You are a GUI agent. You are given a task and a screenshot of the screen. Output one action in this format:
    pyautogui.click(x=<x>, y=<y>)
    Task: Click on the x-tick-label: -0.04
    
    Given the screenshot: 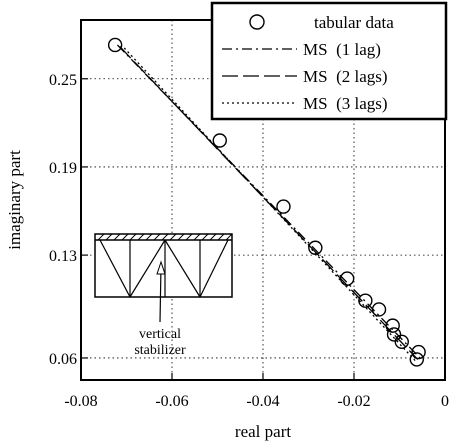 What is the action you would take?
    pyautogui.click(x=262, y=401)
    